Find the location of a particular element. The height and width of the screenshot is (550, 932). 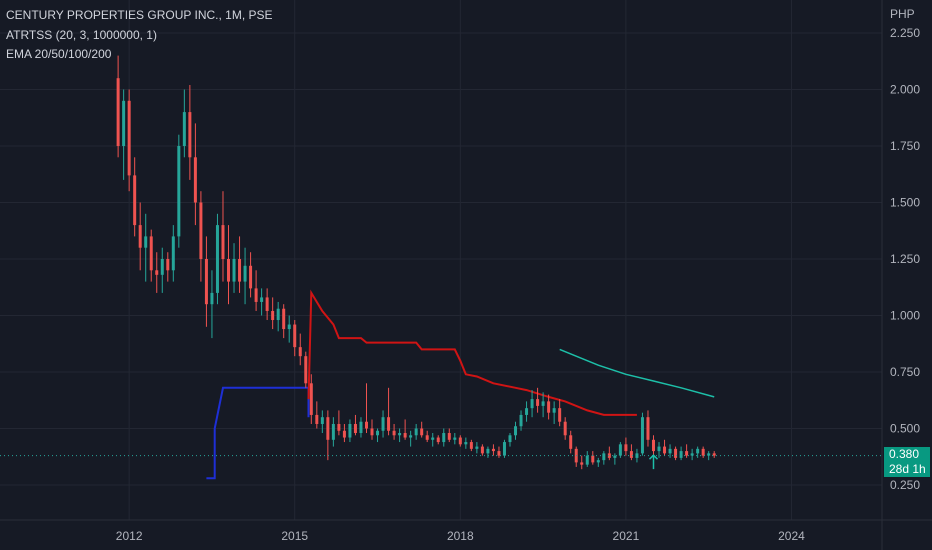

x-tick-label: 2015 is located at coordinates (294, 536).